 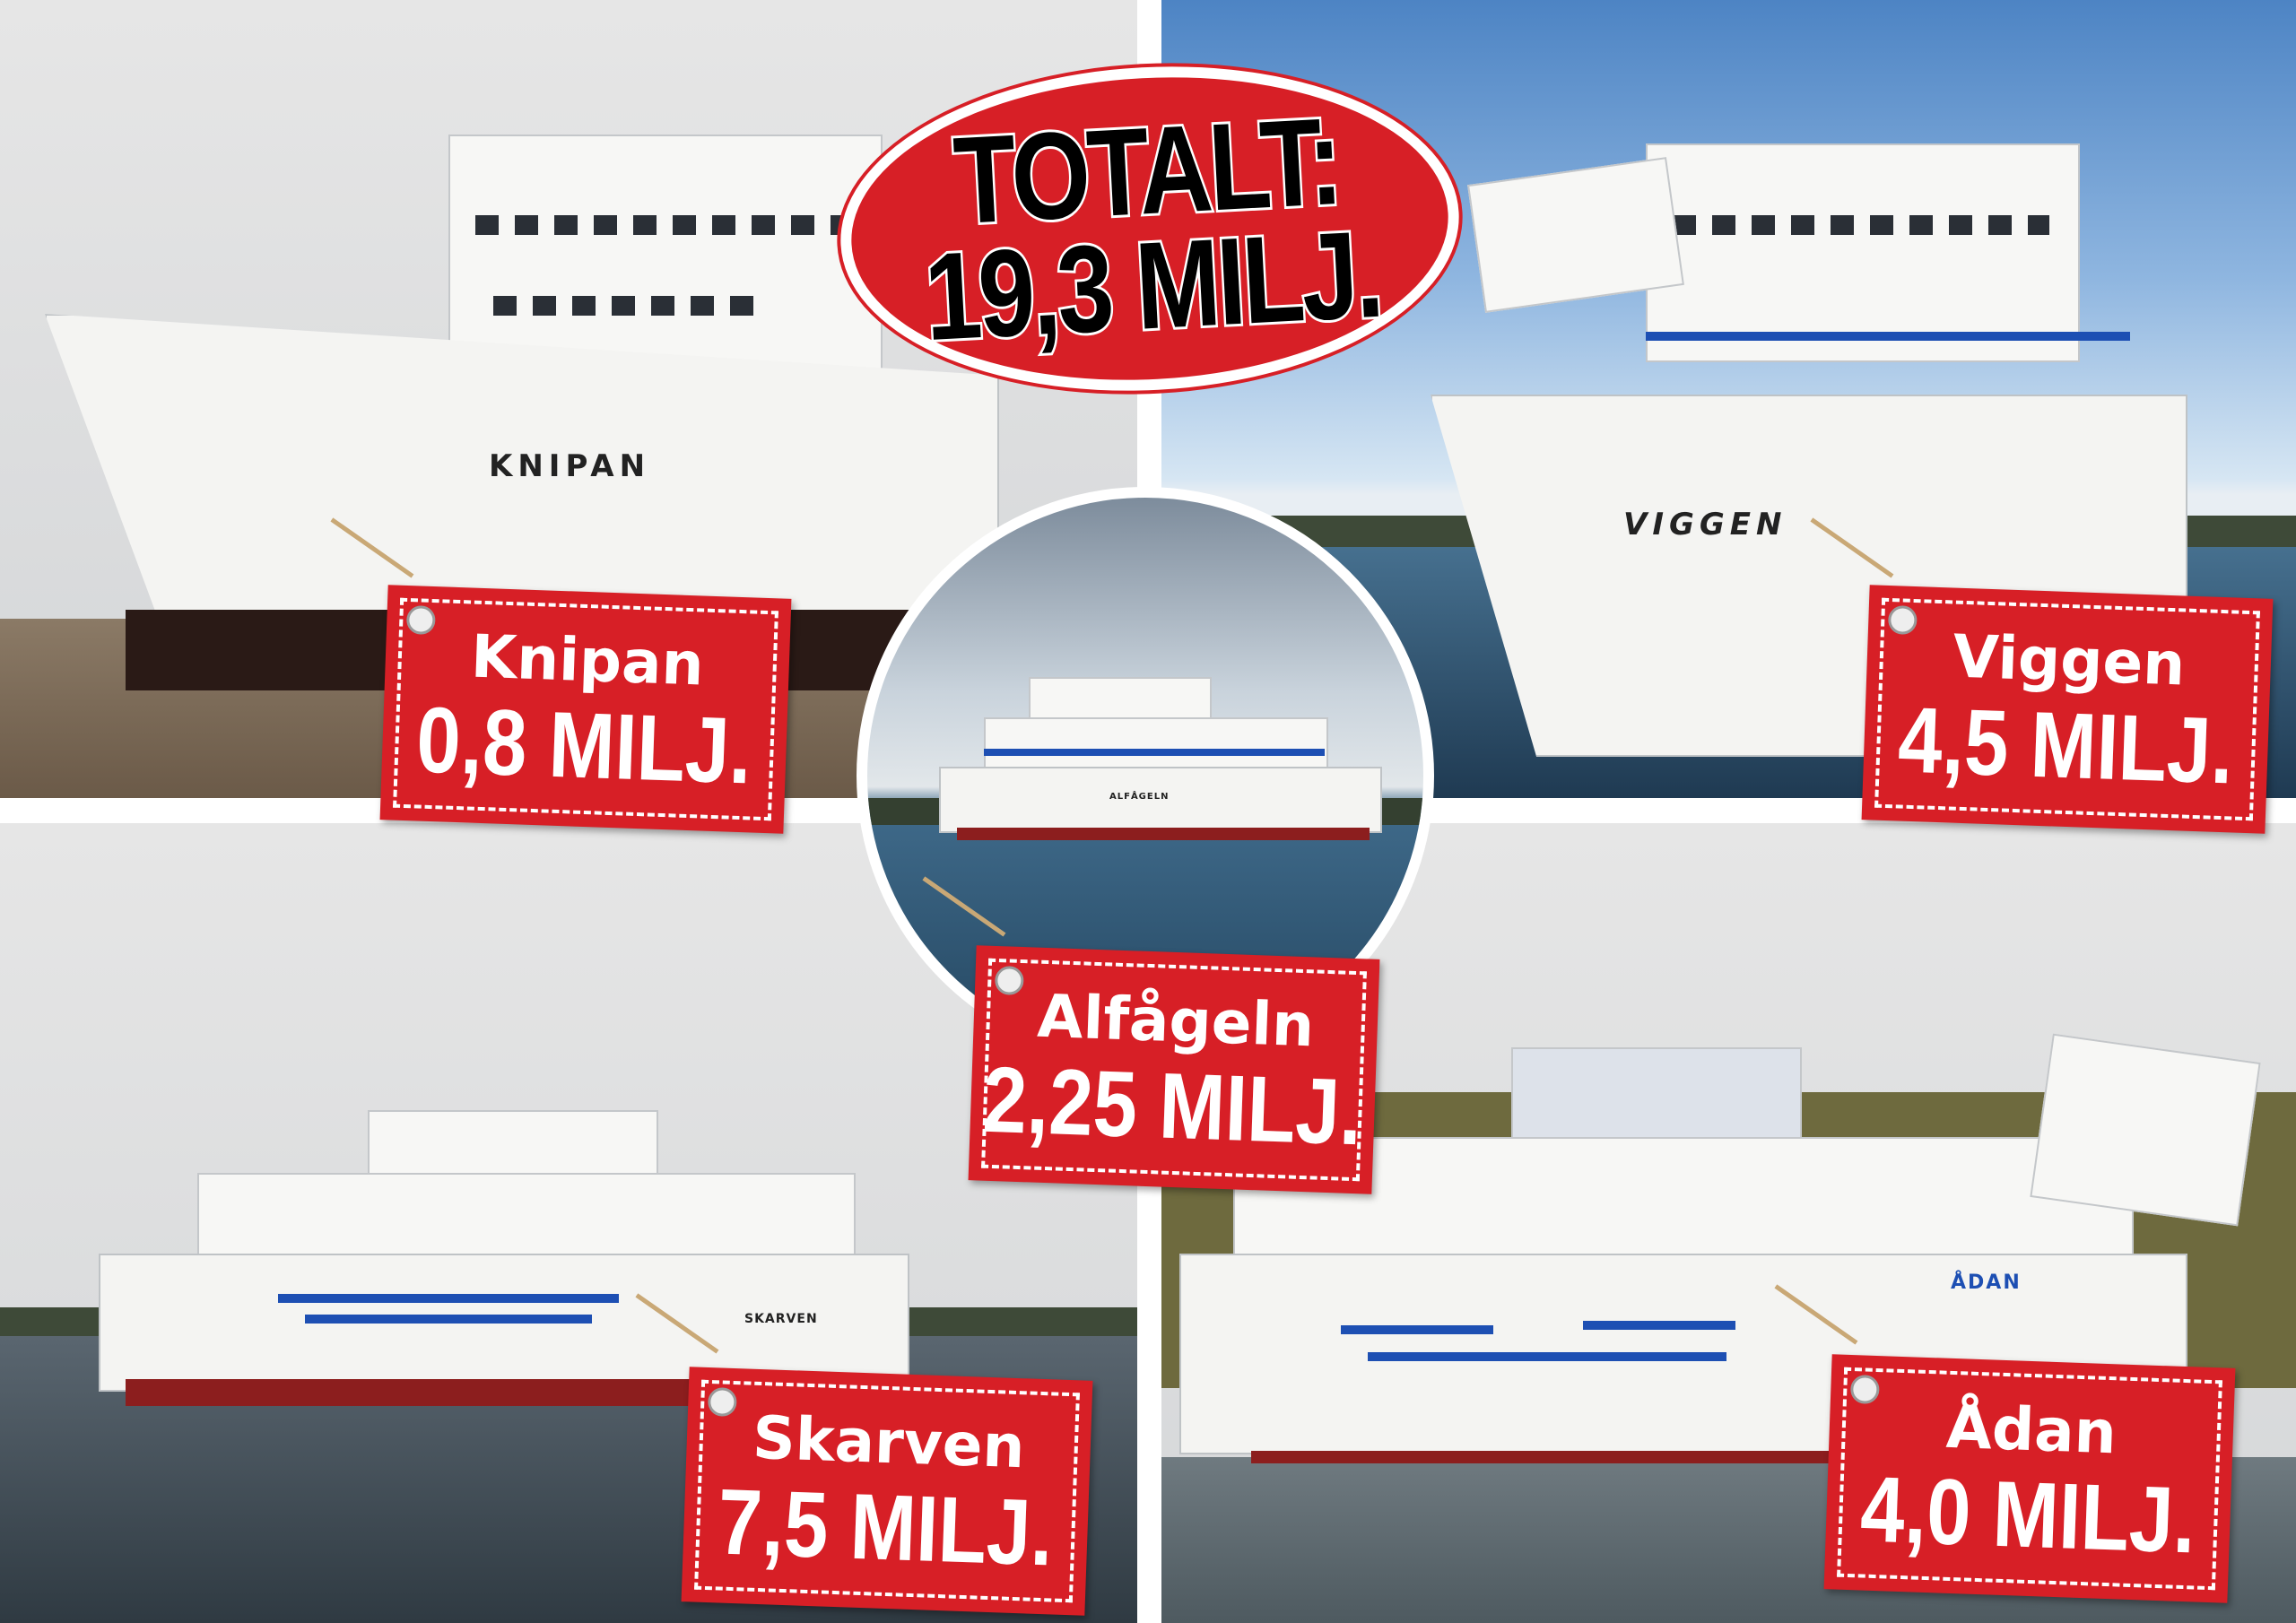 I want to click on tag-price: 2,25 MILJ., so click(x=1172, y=1106).